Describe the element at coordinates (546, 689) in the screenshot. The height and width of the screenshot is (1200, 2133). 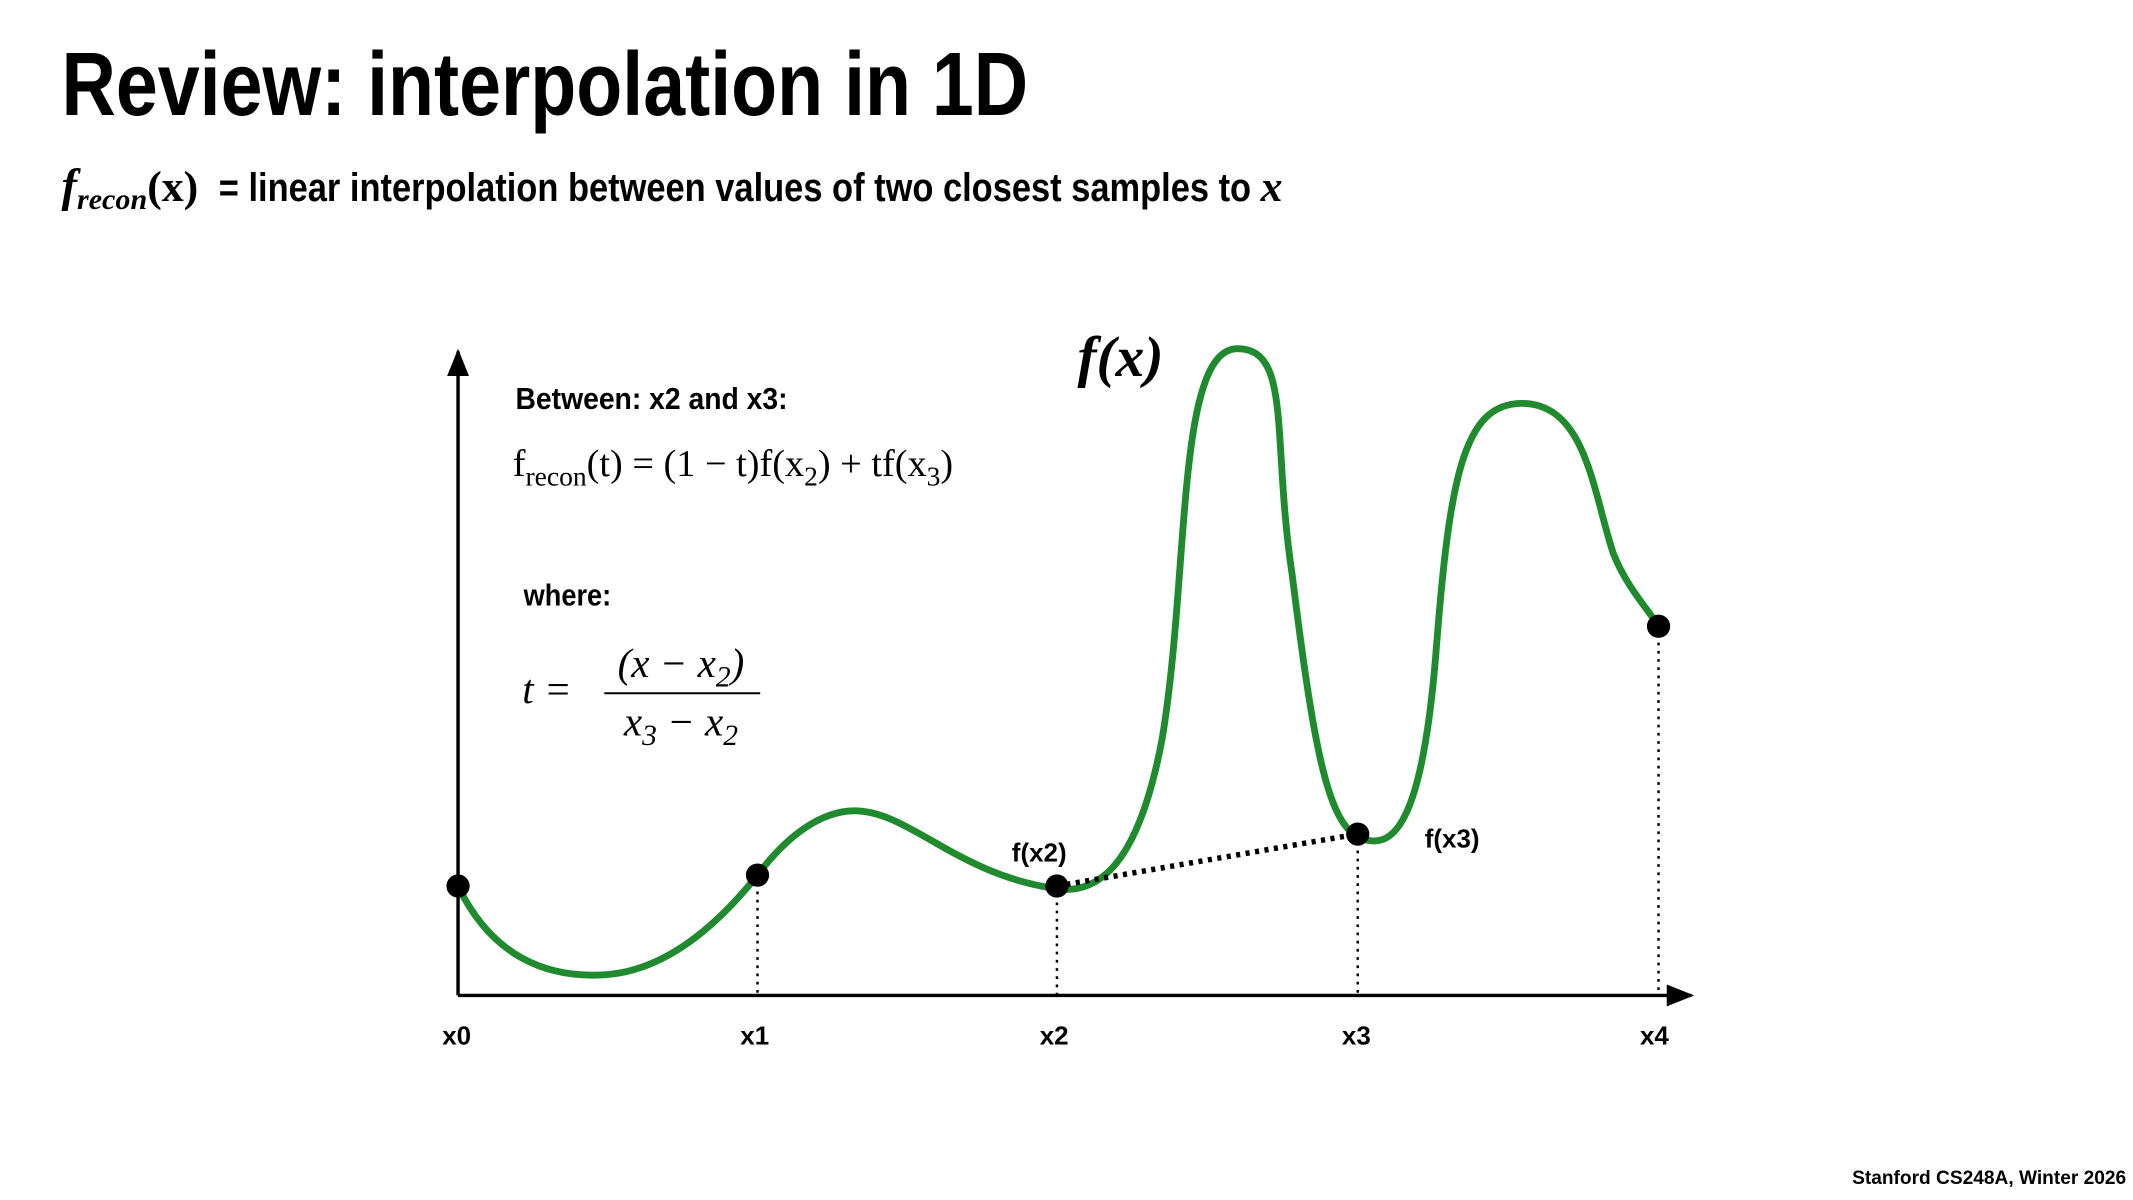
I see `formula-t-lhs: t =` at that location.